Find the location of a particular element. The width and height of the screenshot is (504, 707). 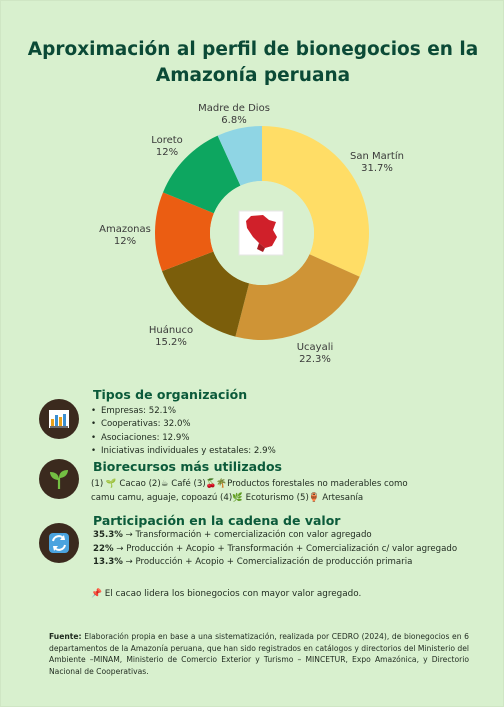

bio-heading: Biorecursos más utilizados is located at coordinates (188, 466).